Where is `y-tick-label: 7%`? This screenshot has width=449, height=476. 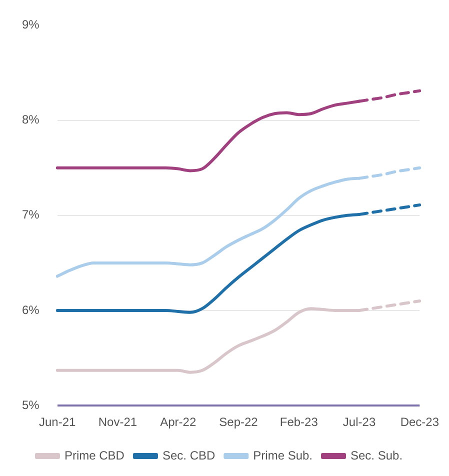
y-tick-label: 7% is located at coordinates (31, 215).